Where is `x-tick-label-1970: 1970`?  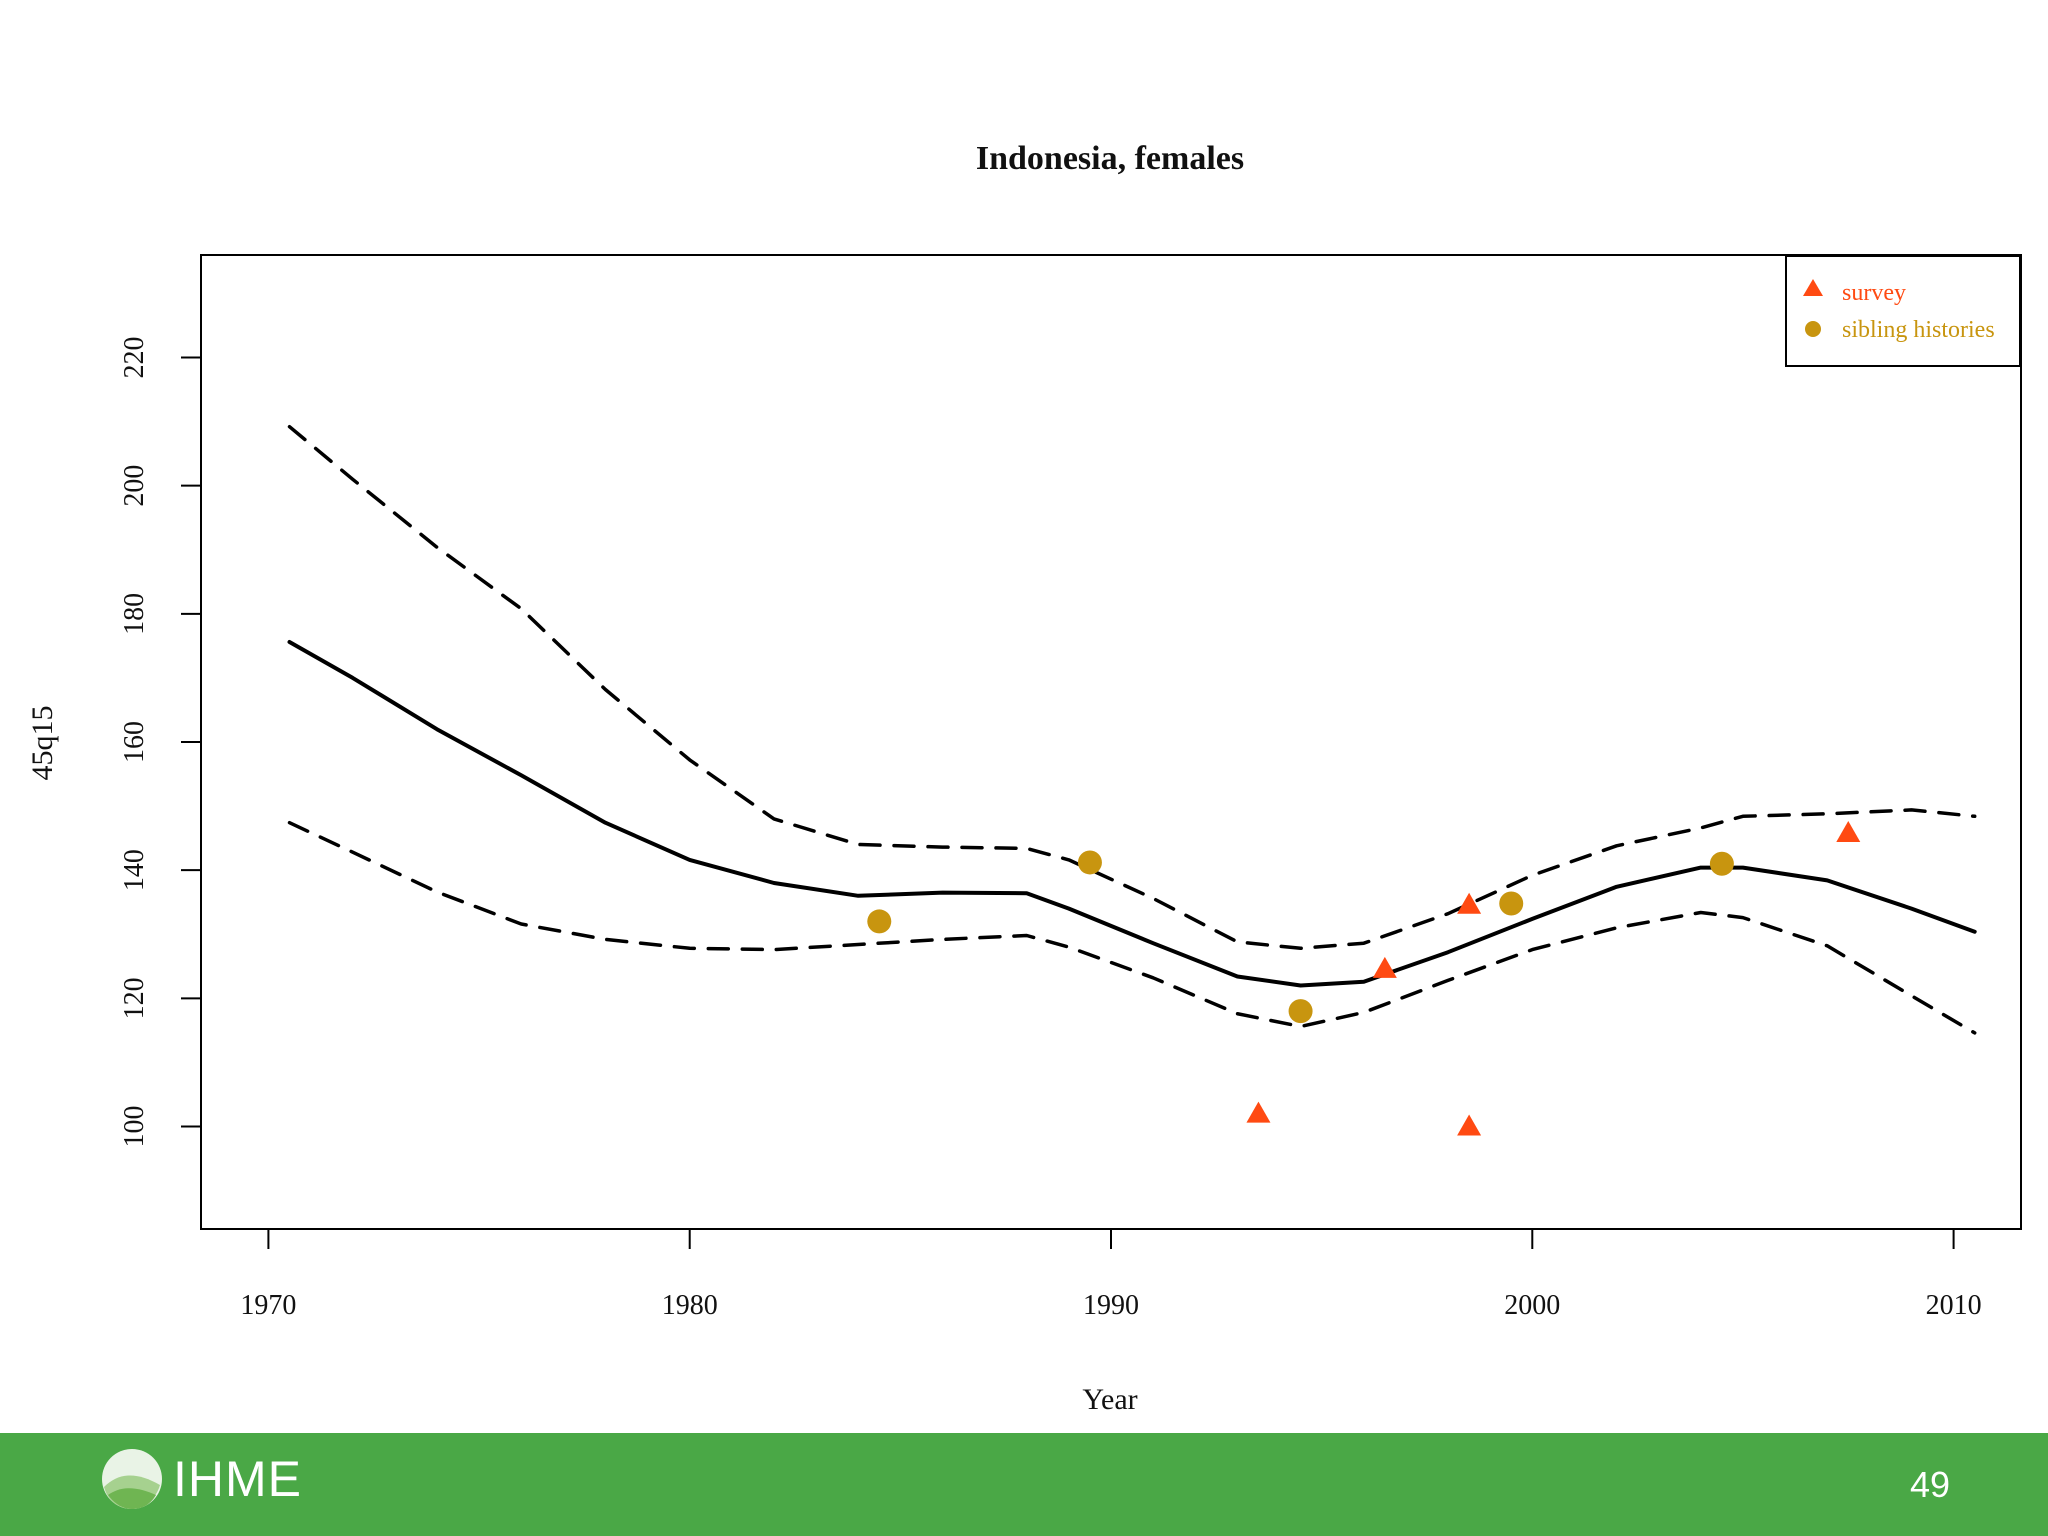
x-tick-label-1970: 1970 is located at coordinates (268, 1305).